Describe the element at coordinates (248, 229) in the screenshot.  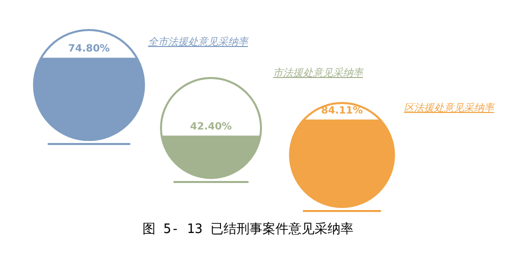
I see `text: 图 5- 13 已结刑事案件意见采纳率` at that location.